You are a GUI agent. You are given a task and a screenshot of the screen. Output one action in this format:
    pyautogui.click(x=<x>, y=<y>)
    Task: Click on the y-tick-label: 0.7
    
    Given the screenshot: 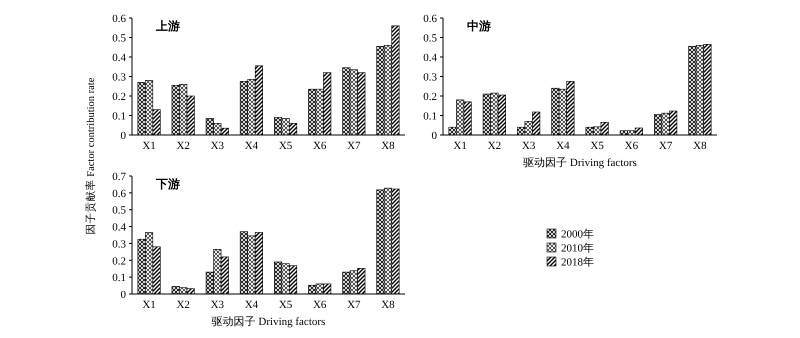 What is the action you would take?
    pyautogui.click(x=119, y=177)
    